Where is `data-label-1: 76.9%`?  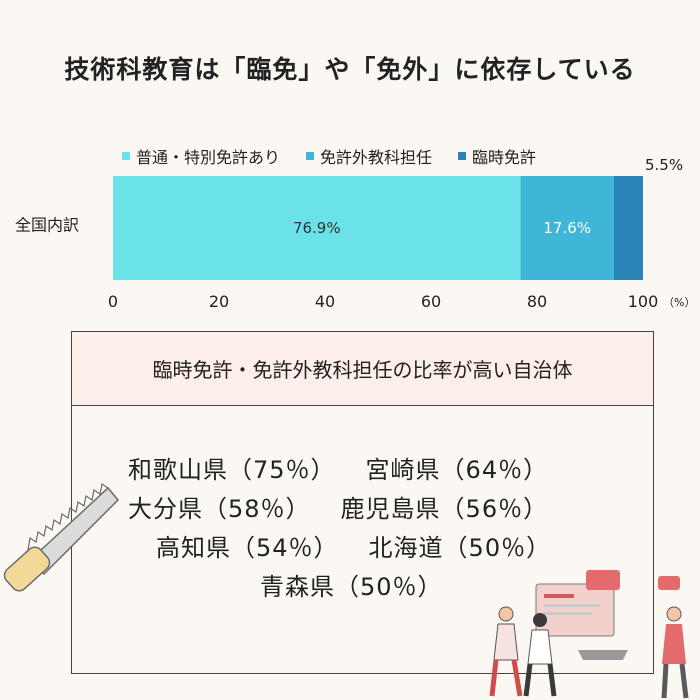
data-label-1: 76.9% is located at coordinates (317, 228).